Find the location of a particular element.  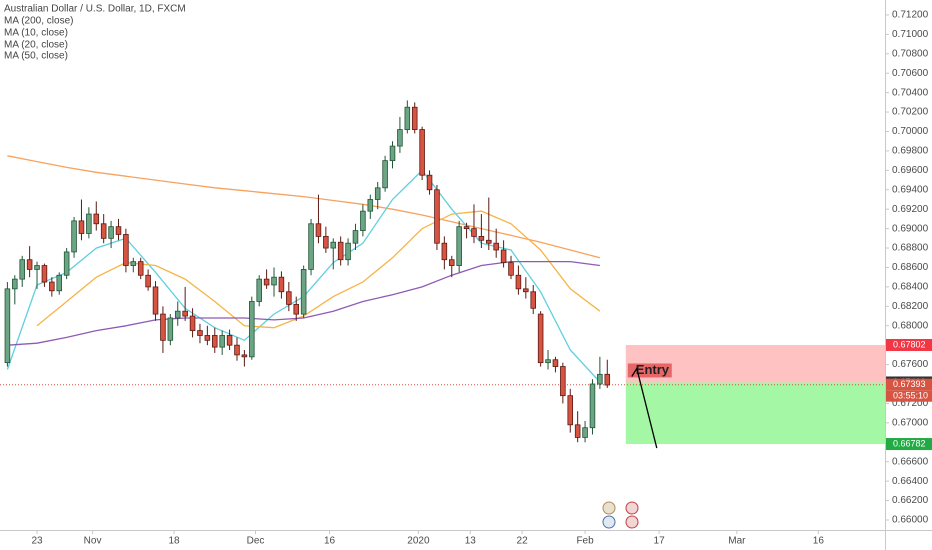

event-icons is located at coordinates (620, 515).